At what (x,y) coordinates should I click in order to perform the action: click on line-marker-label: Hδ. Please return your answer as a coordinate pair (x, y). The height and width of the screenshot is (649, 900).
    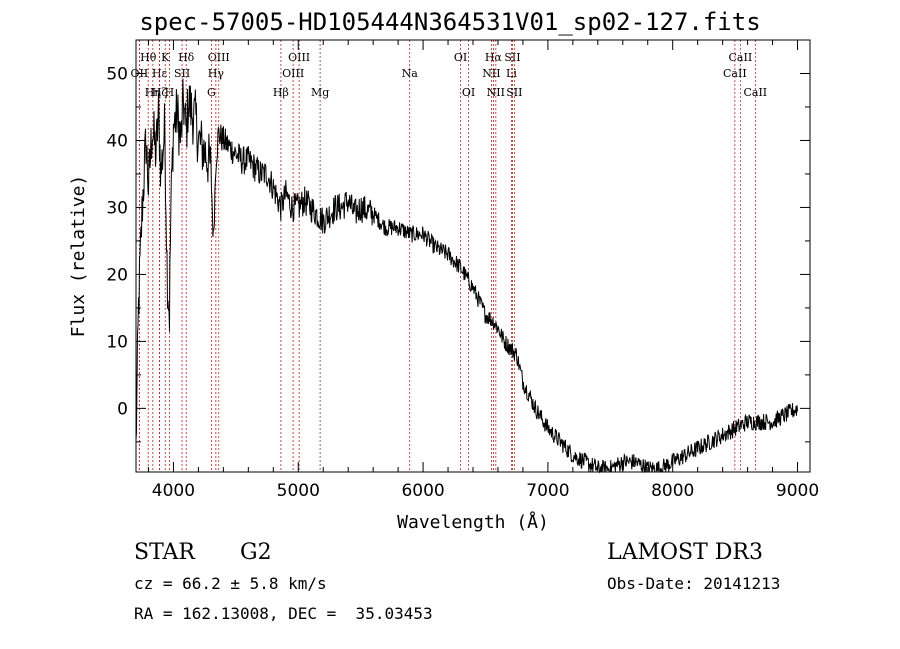
    Looking at the image, I should click on (186, 57).